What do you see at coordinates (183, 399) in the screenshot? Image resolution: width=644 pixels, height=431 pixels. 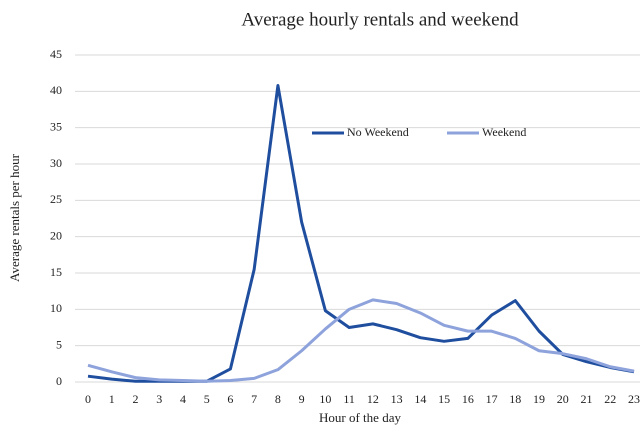 I see `x-tick-label: 4` at bounding box center [183, 399].